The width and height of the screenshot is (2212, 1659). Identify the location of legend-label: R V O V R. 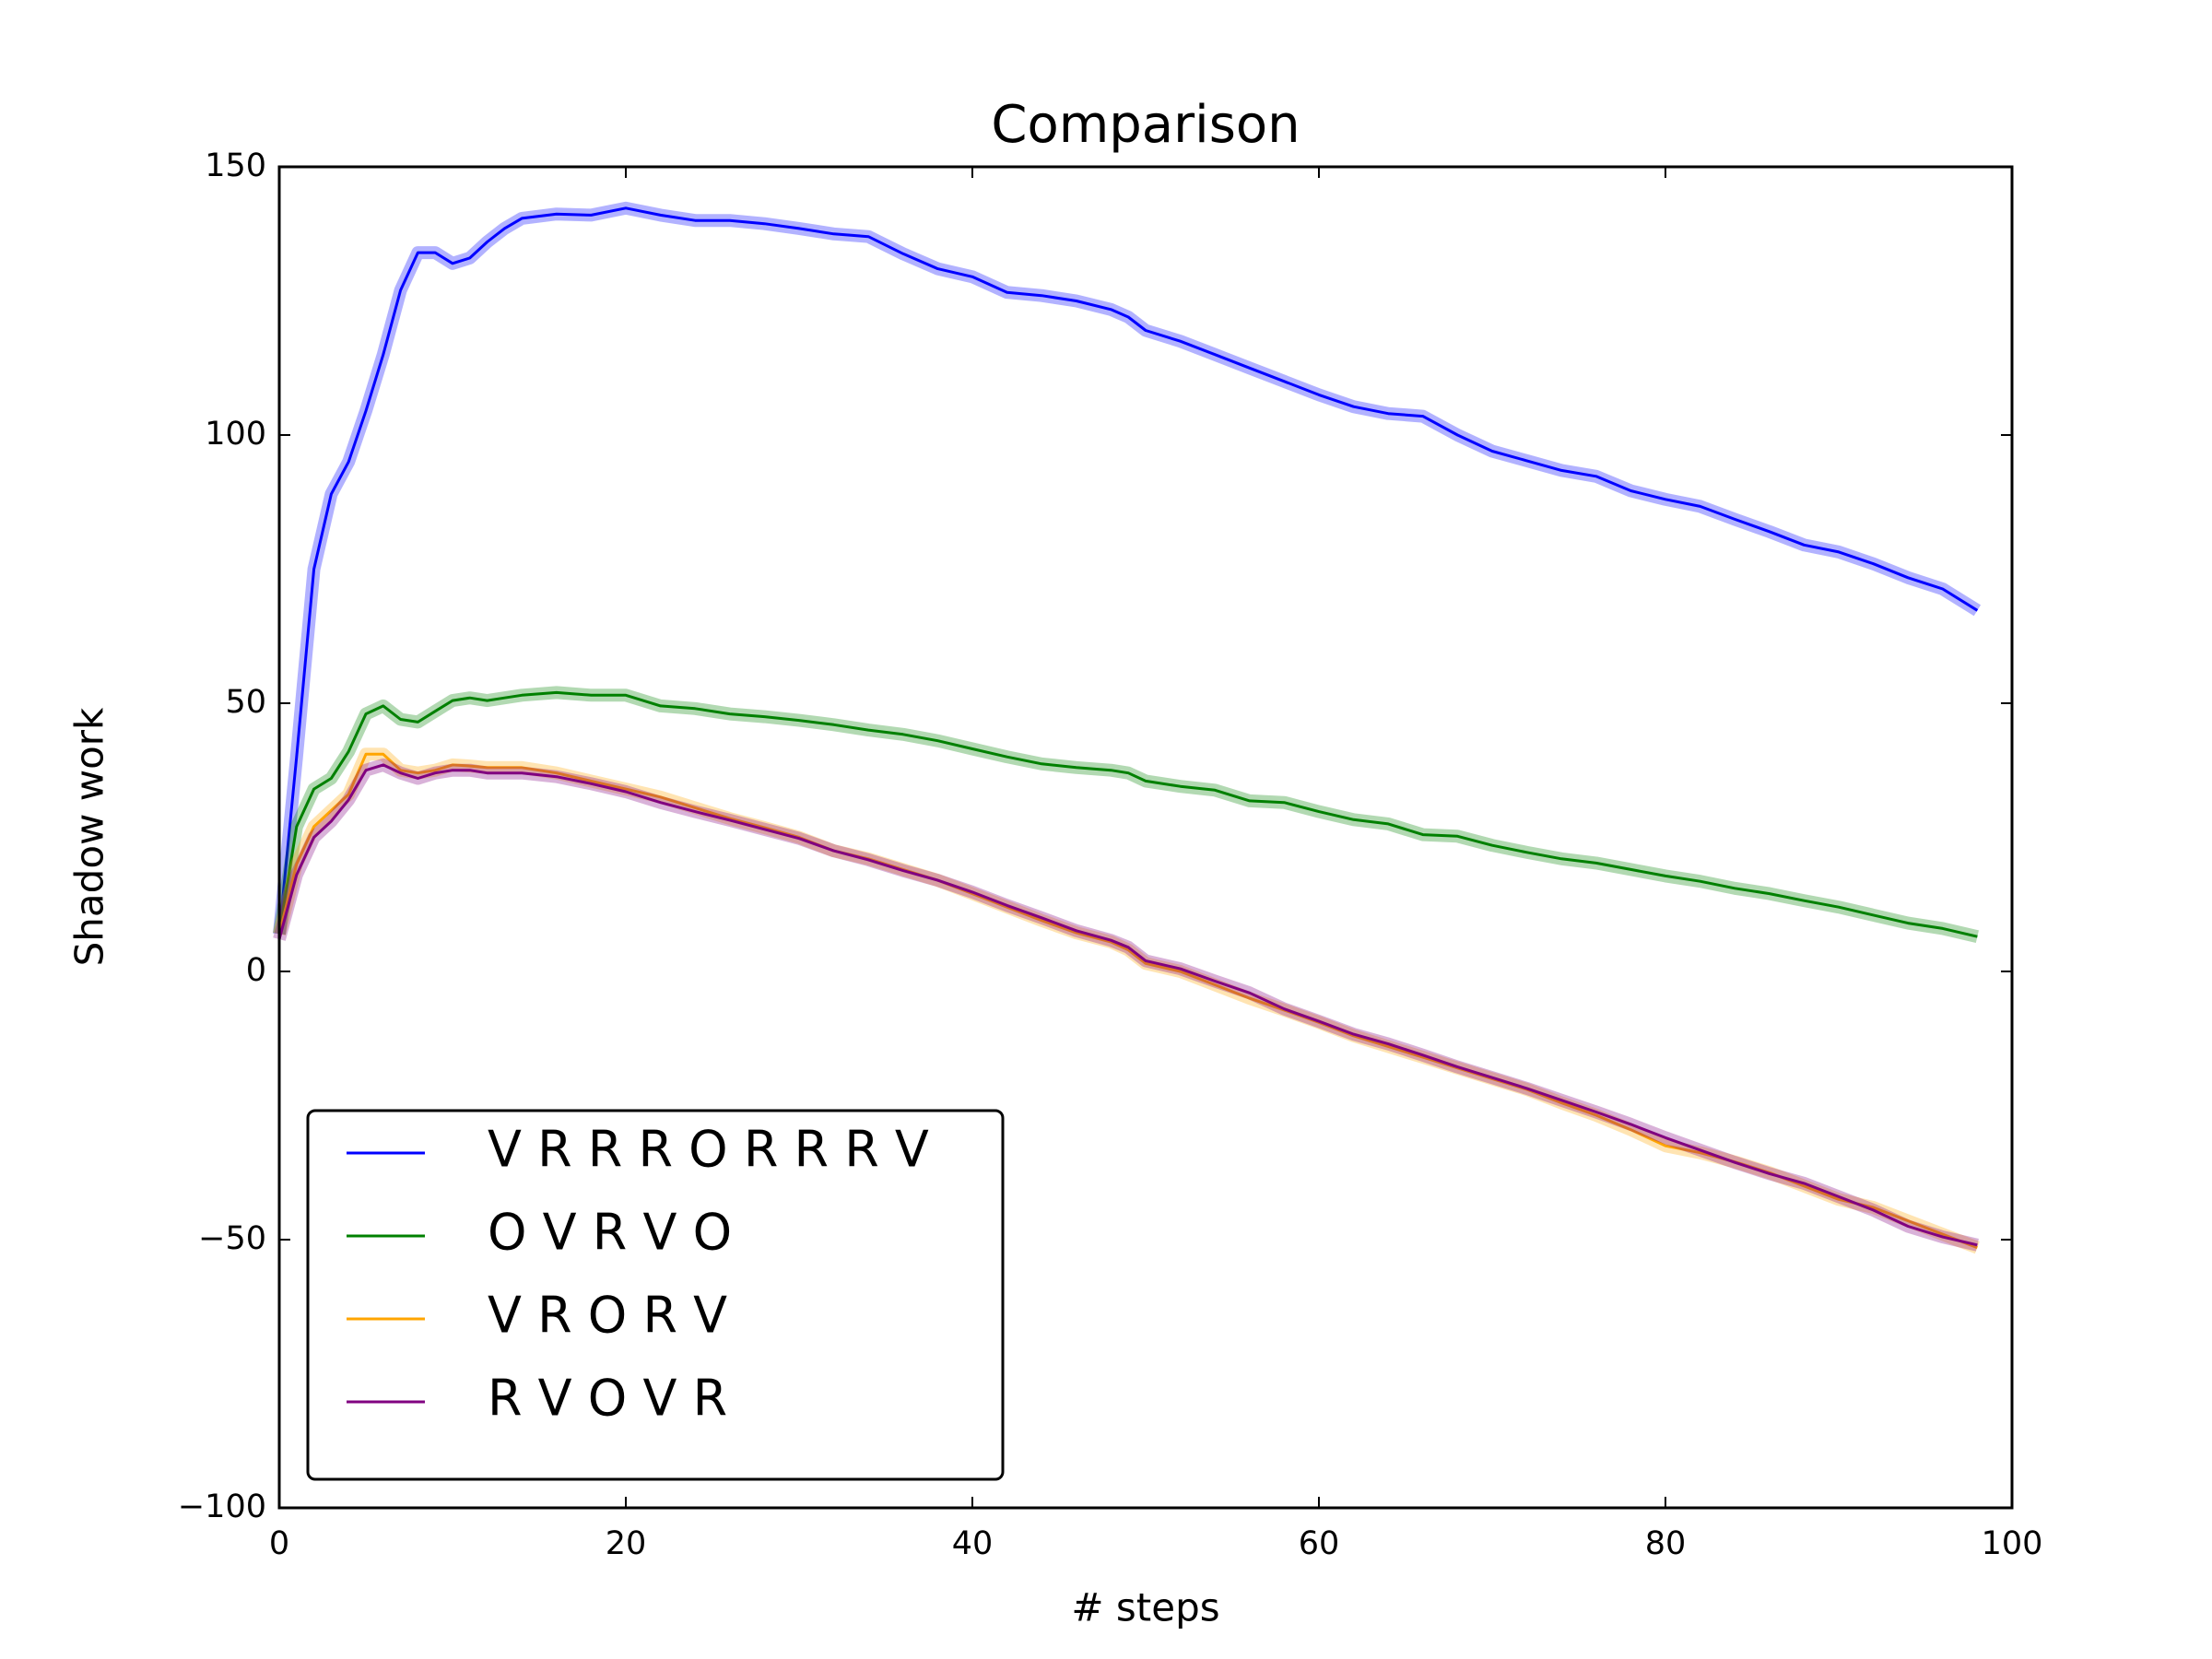
(607, 1399).